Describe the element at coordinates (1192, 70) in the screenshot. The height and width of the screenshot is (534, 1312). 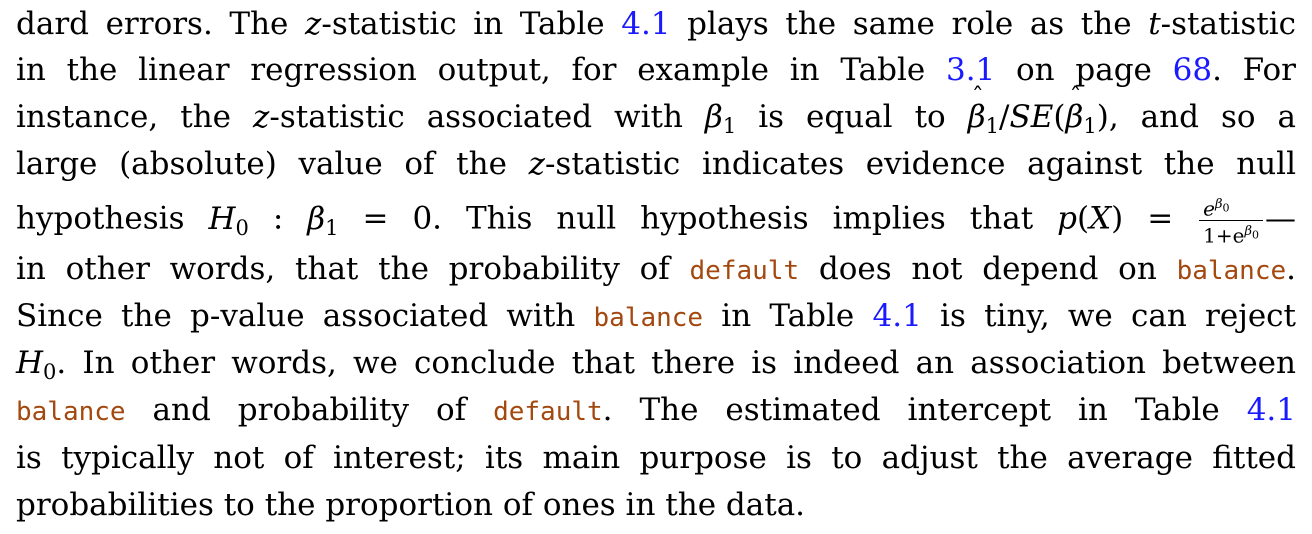
I see `page-ref-link: 68` at that location.